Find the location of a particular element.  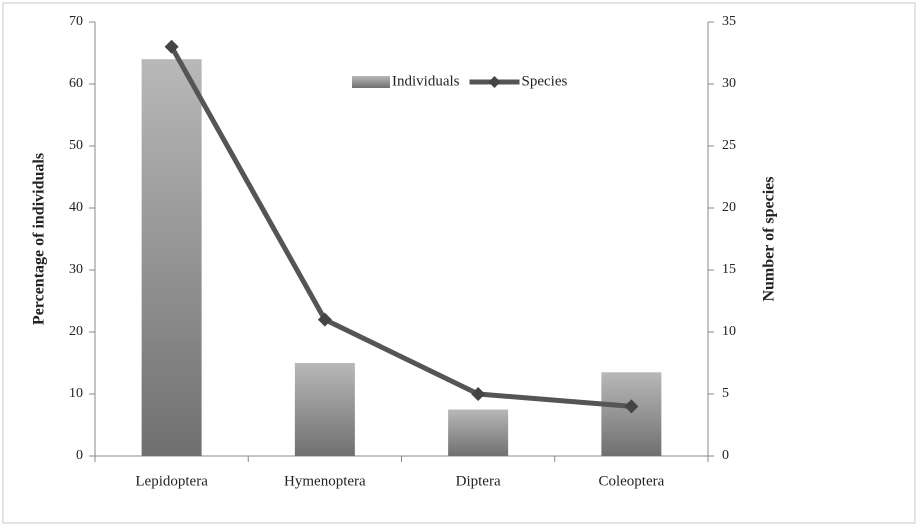

legend-label: Species is located at coordinates (545, 81).